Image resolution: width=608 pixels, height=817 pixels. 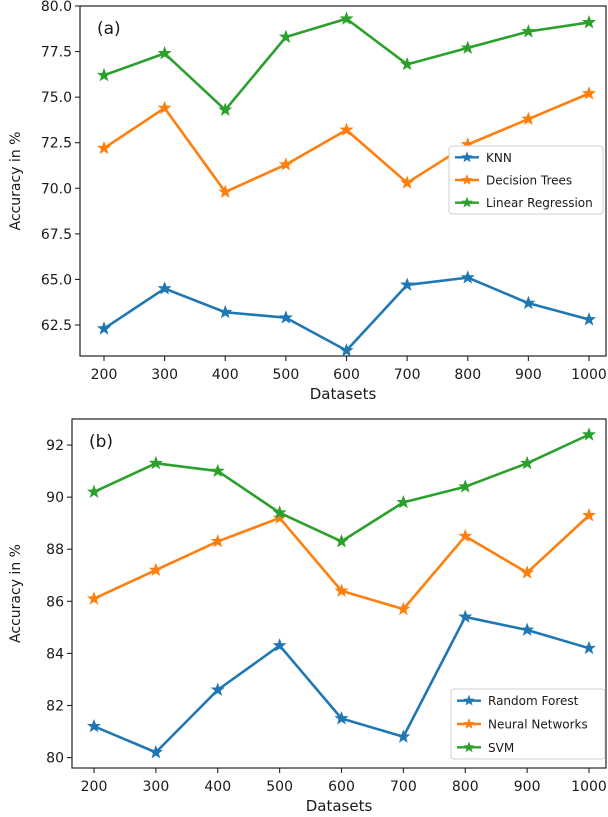 What do you see at coordinates (55, 498) in the screenshot?
I see `y-tick-label: 90` at bounding box center [55, 498].